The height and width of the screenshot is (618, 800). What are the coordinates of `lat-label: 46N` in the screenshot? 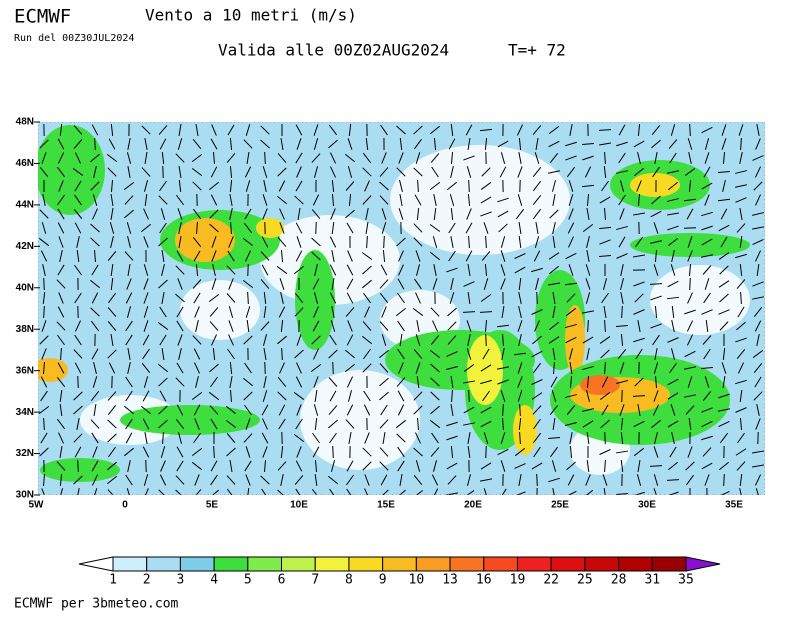 It's located at (25, 163).